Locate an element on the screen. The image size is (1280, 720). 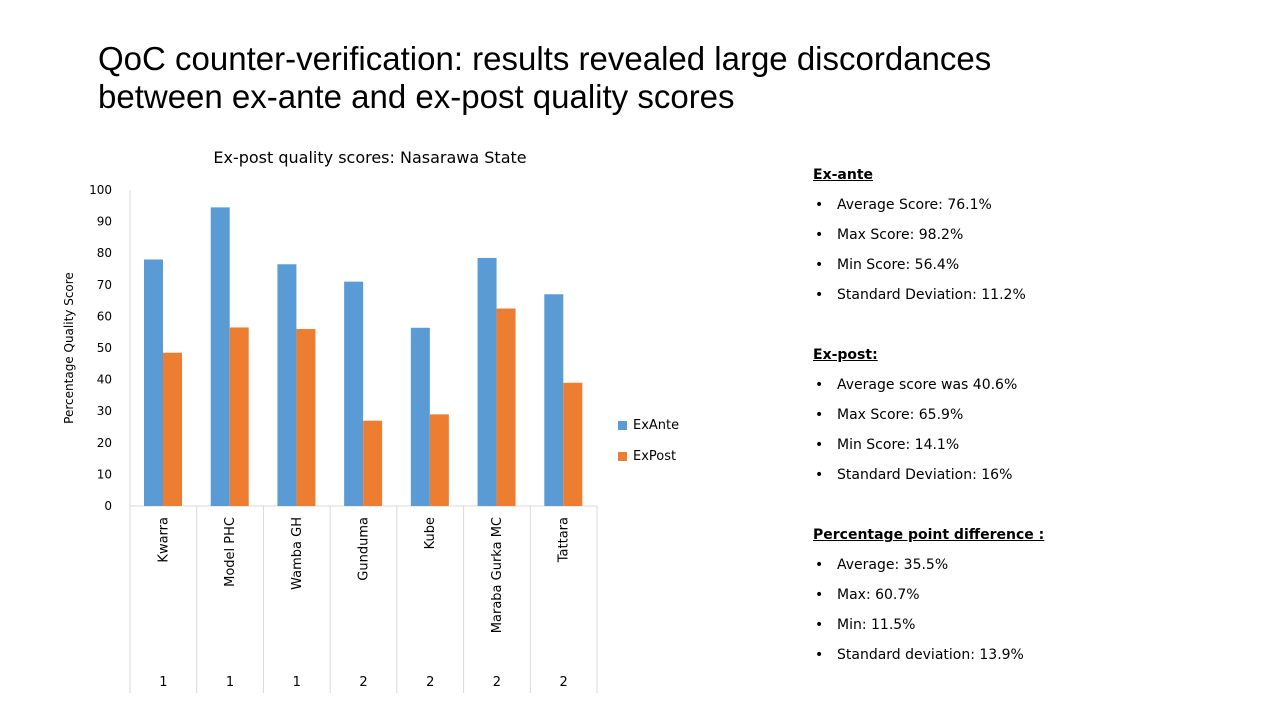
category-label: Model PHC is located at coordinates (230, 552).